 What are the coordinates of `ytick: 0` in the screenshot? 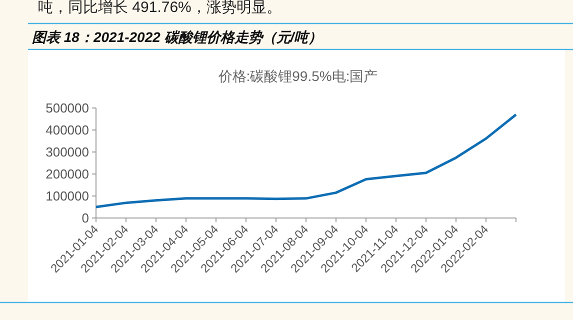 It's located at (85, 218).